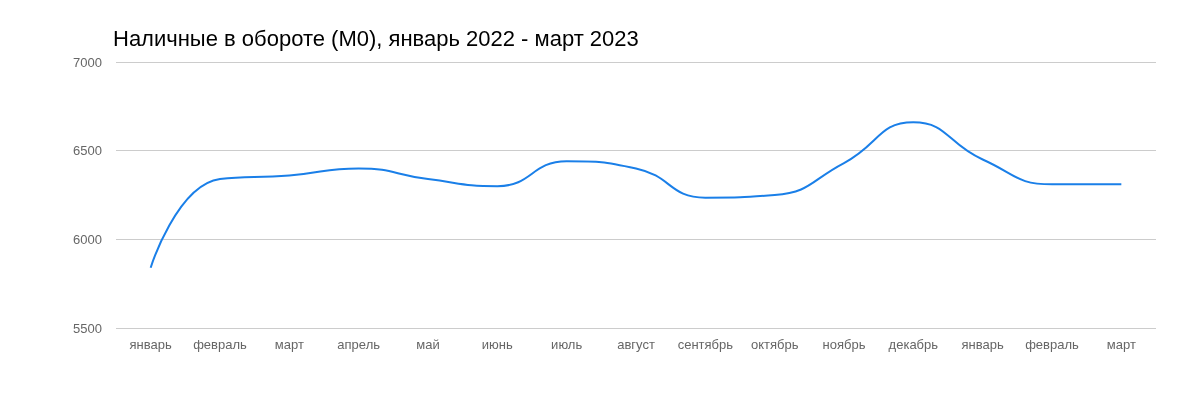 This screenshot has width=1200, height=418. Describe the element at coordinates (87, 328) in the screenshot. I see `y-tick-label: 5500` at that location.